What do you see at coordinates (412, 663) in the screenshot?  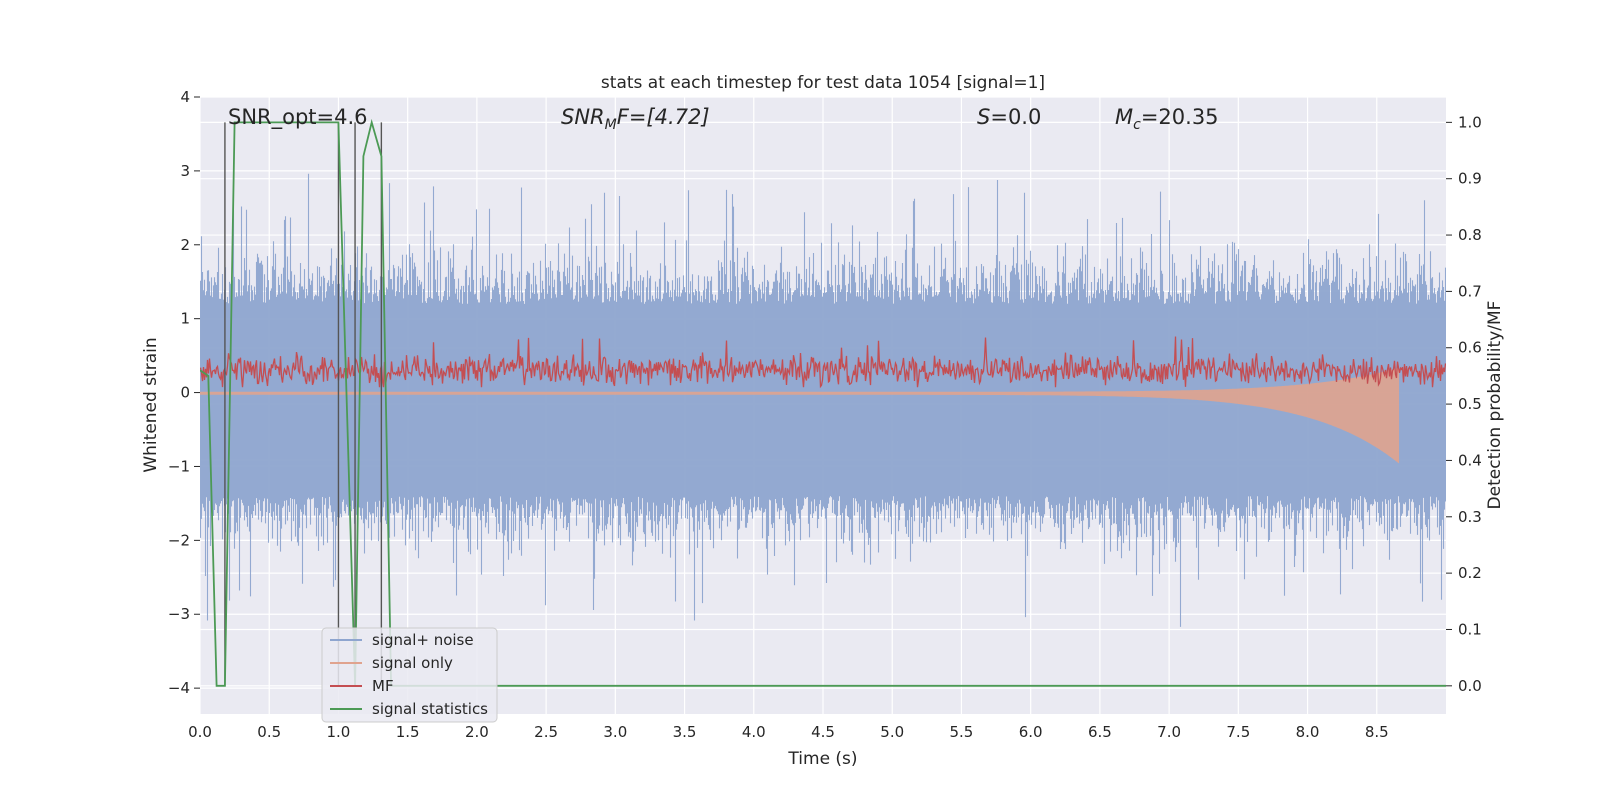 I see `legend-label: signal only` at bounding box center [412, 663].